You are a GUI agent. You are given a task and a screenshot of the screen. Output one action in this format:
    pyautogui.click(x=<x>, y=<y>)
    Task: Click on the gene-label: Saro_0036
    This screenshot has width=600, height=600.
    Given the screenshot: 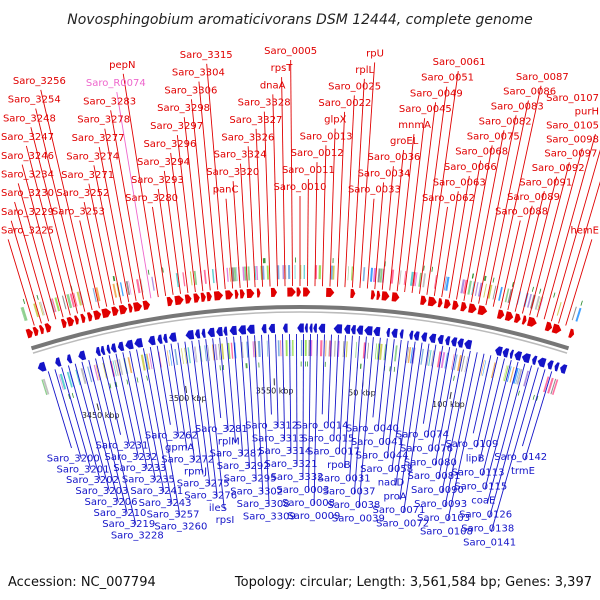 What is the action you would take?
    pyautogui.click(x=393, y=157)
    